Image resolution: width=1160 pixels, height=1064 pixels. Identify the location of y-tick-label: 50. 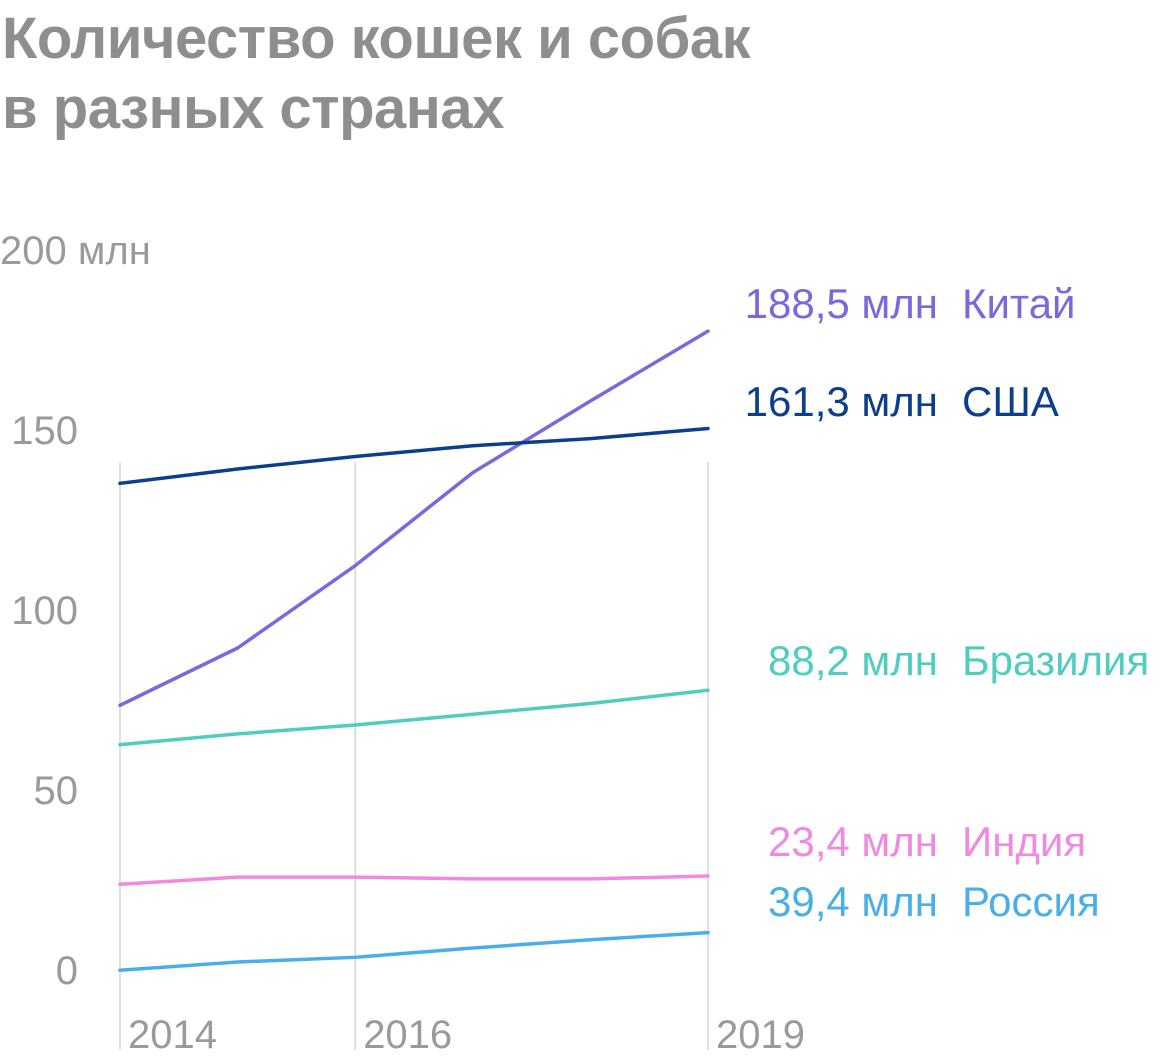
(56, 791).